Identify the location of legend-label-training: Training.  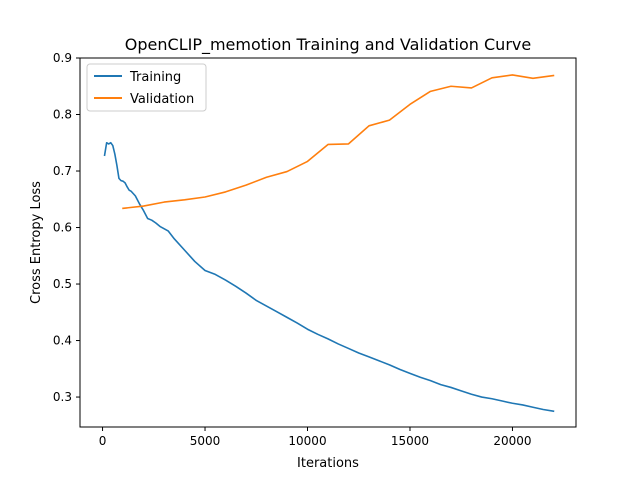
(155, 77).